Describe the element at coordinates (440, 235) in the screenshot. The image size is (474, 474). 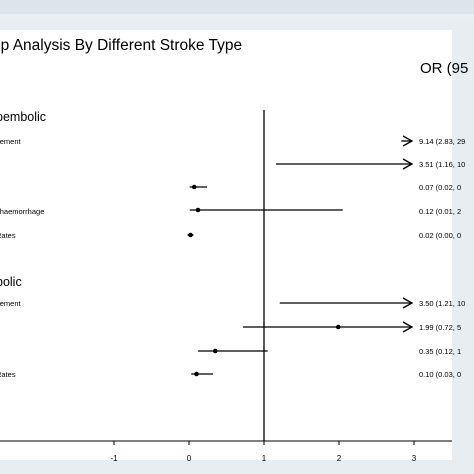
I see `estimate-label-1-5: 0.02 (0.00, 0` at that location.